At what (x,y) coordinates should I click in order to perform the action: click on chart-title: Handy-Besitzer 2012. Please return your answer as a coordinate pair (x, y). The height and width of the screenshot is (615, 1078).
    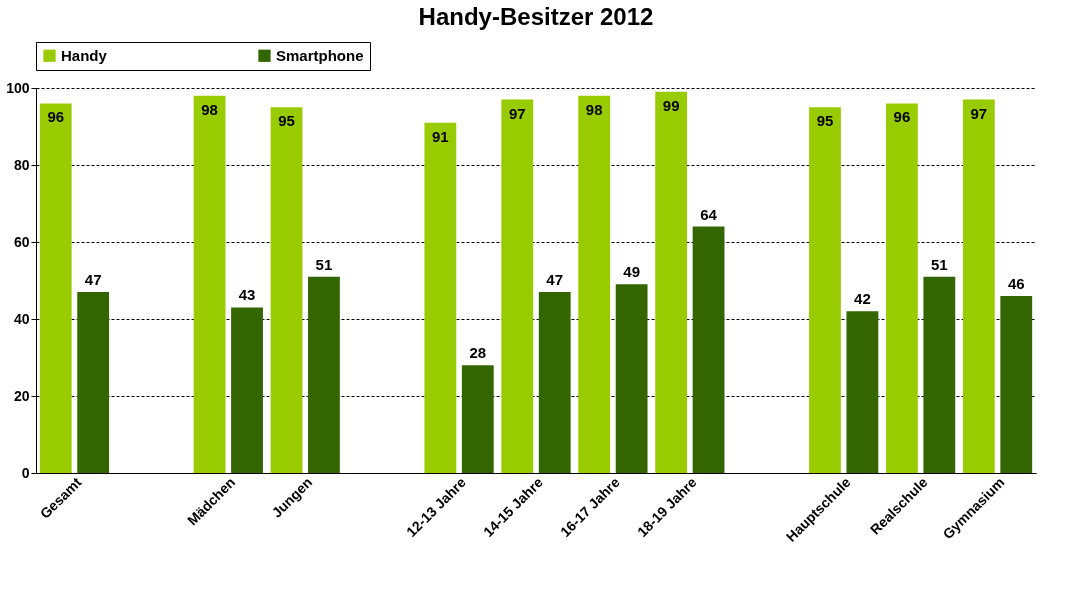
    Looking at the image, I should click on (536, 16).